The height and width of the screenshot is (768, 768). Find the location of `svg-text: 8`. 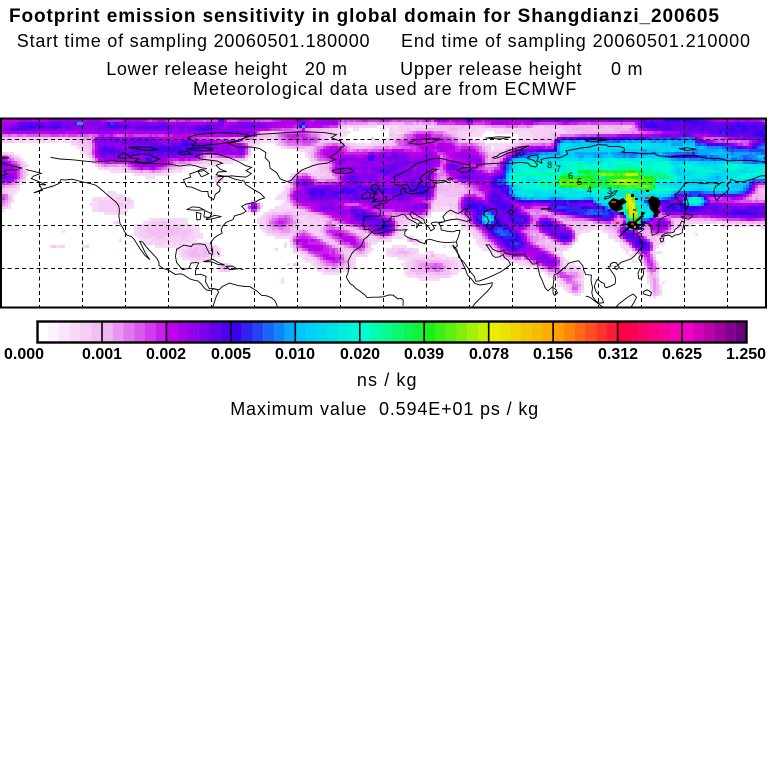

svg-text: 8 is located at coordinates (549, 165).